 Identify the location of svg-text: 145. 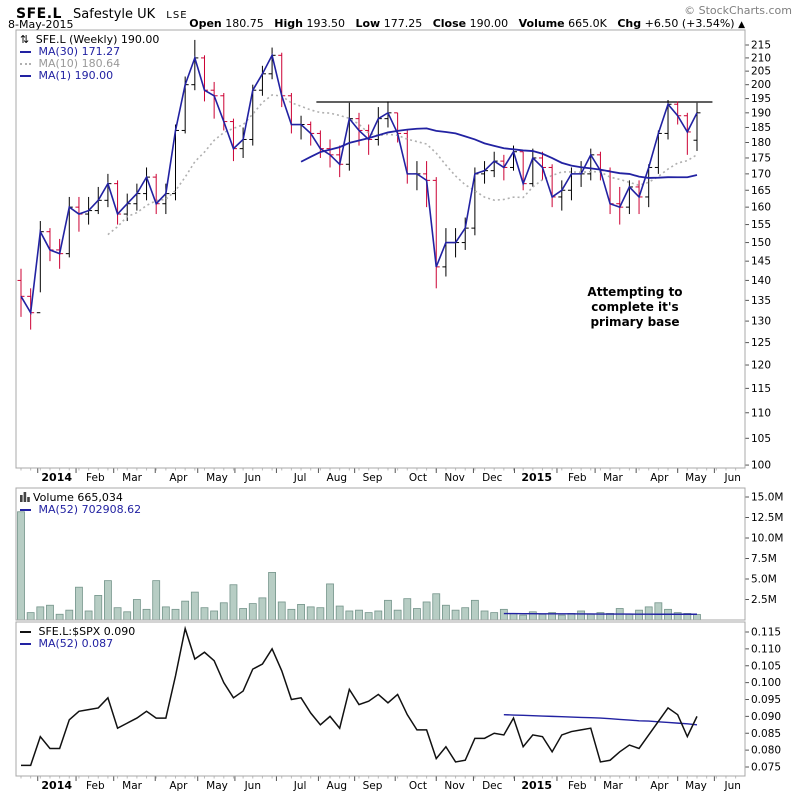
(761, 262).